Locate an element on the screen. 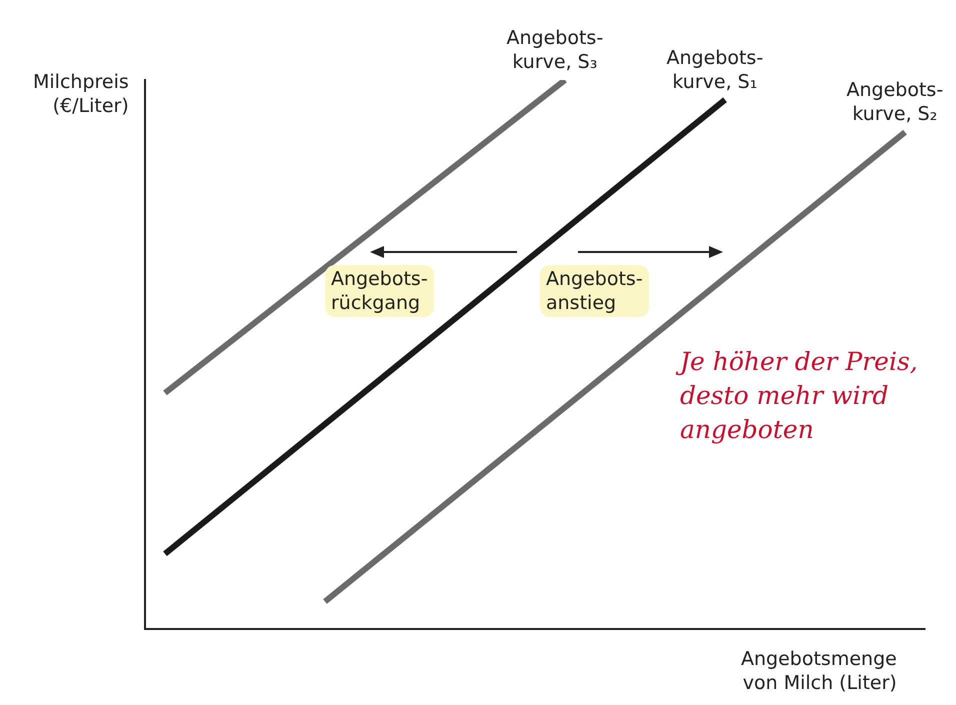 The width and height of the screenshot is (956, 705). series-label: Angebots- kurve, S₃ is located at coordinates (555, 50).